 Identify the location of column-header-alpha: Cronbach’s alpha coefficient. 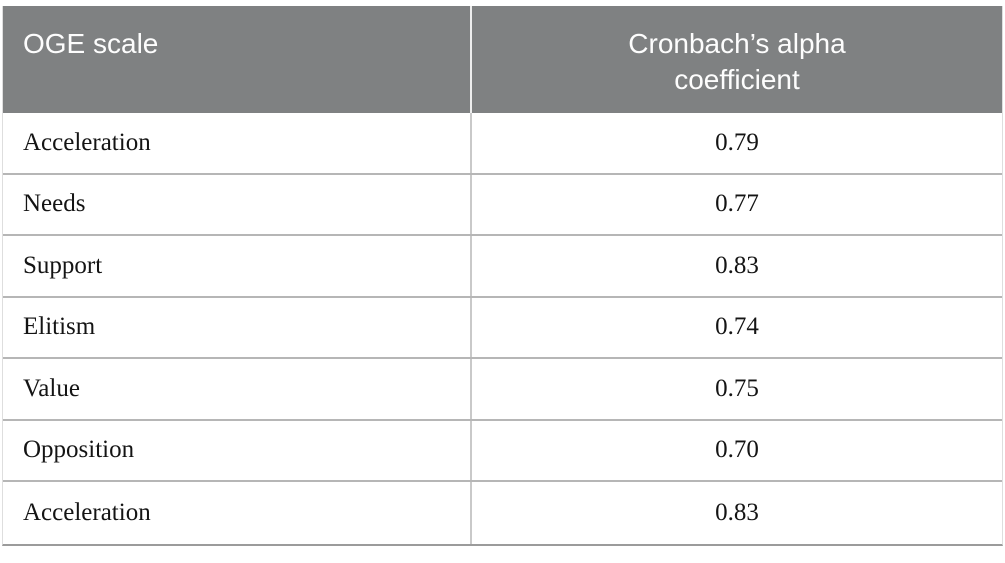
(737, 59).